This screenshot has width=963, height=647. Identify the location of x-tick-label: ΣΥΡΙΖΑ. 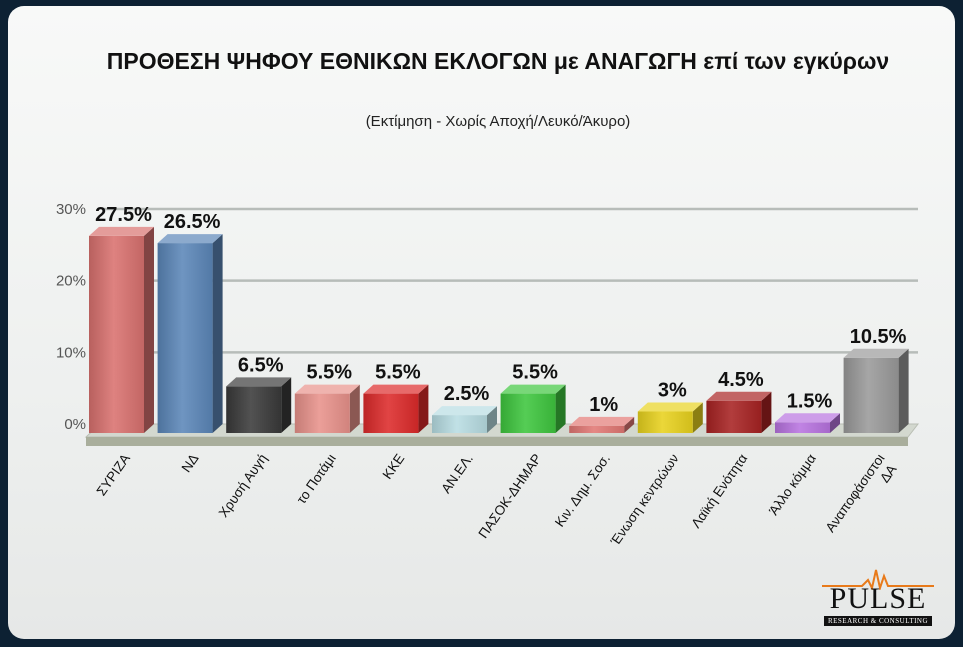
(113, 474).